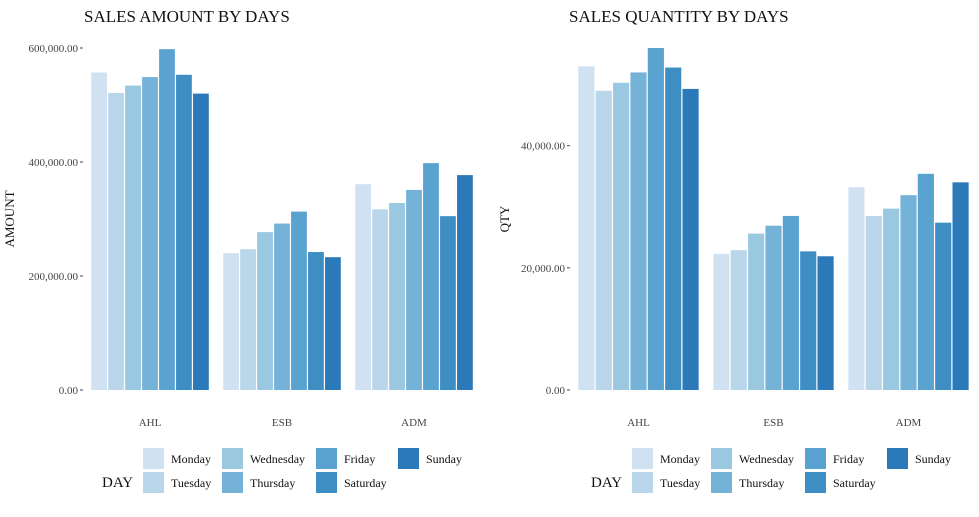  What do you see at coordinates (54, 277) in the screenshot?
I see `y-tick-label: 200,000.00` at bounding box center [54, 277].